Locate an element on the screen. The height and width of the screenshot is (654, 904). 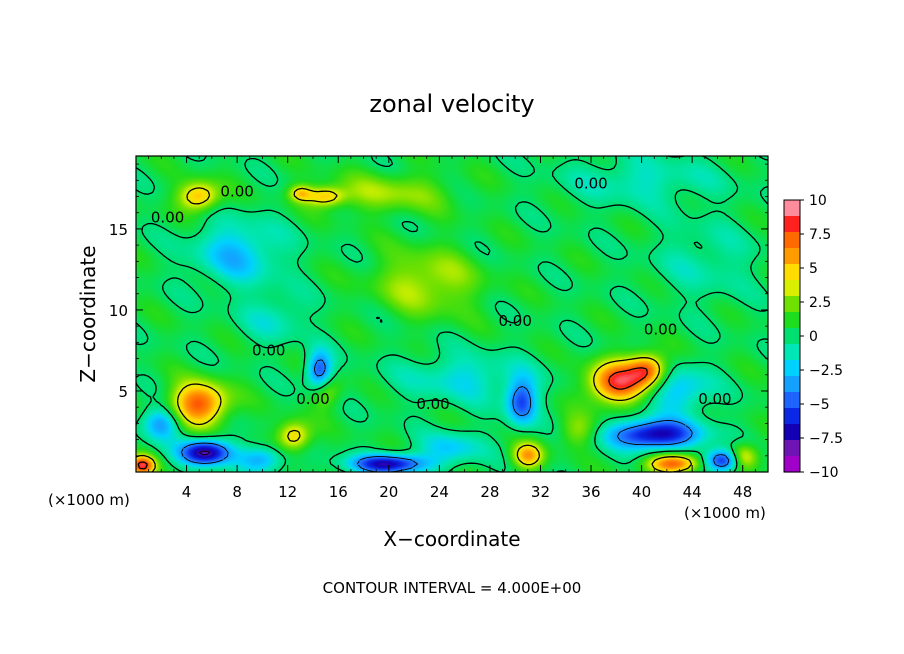
x-tick-label: 36 is located at coordinates (590, 492).